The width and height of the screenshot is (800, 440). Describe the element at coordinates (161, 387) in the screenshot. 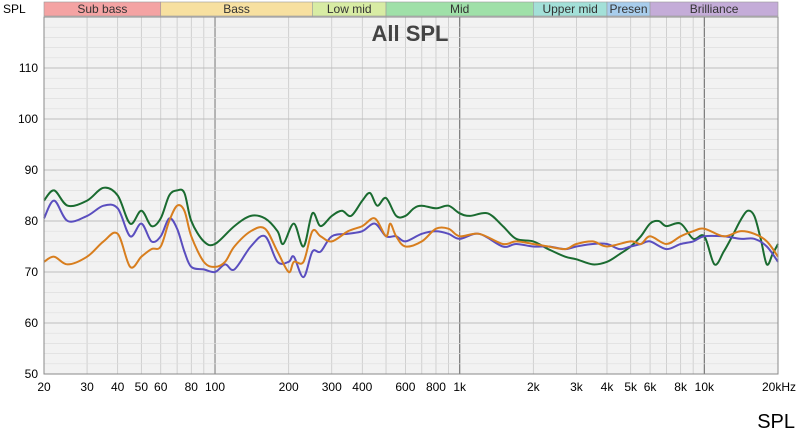

I see `x-tick-label: 60` at that location.